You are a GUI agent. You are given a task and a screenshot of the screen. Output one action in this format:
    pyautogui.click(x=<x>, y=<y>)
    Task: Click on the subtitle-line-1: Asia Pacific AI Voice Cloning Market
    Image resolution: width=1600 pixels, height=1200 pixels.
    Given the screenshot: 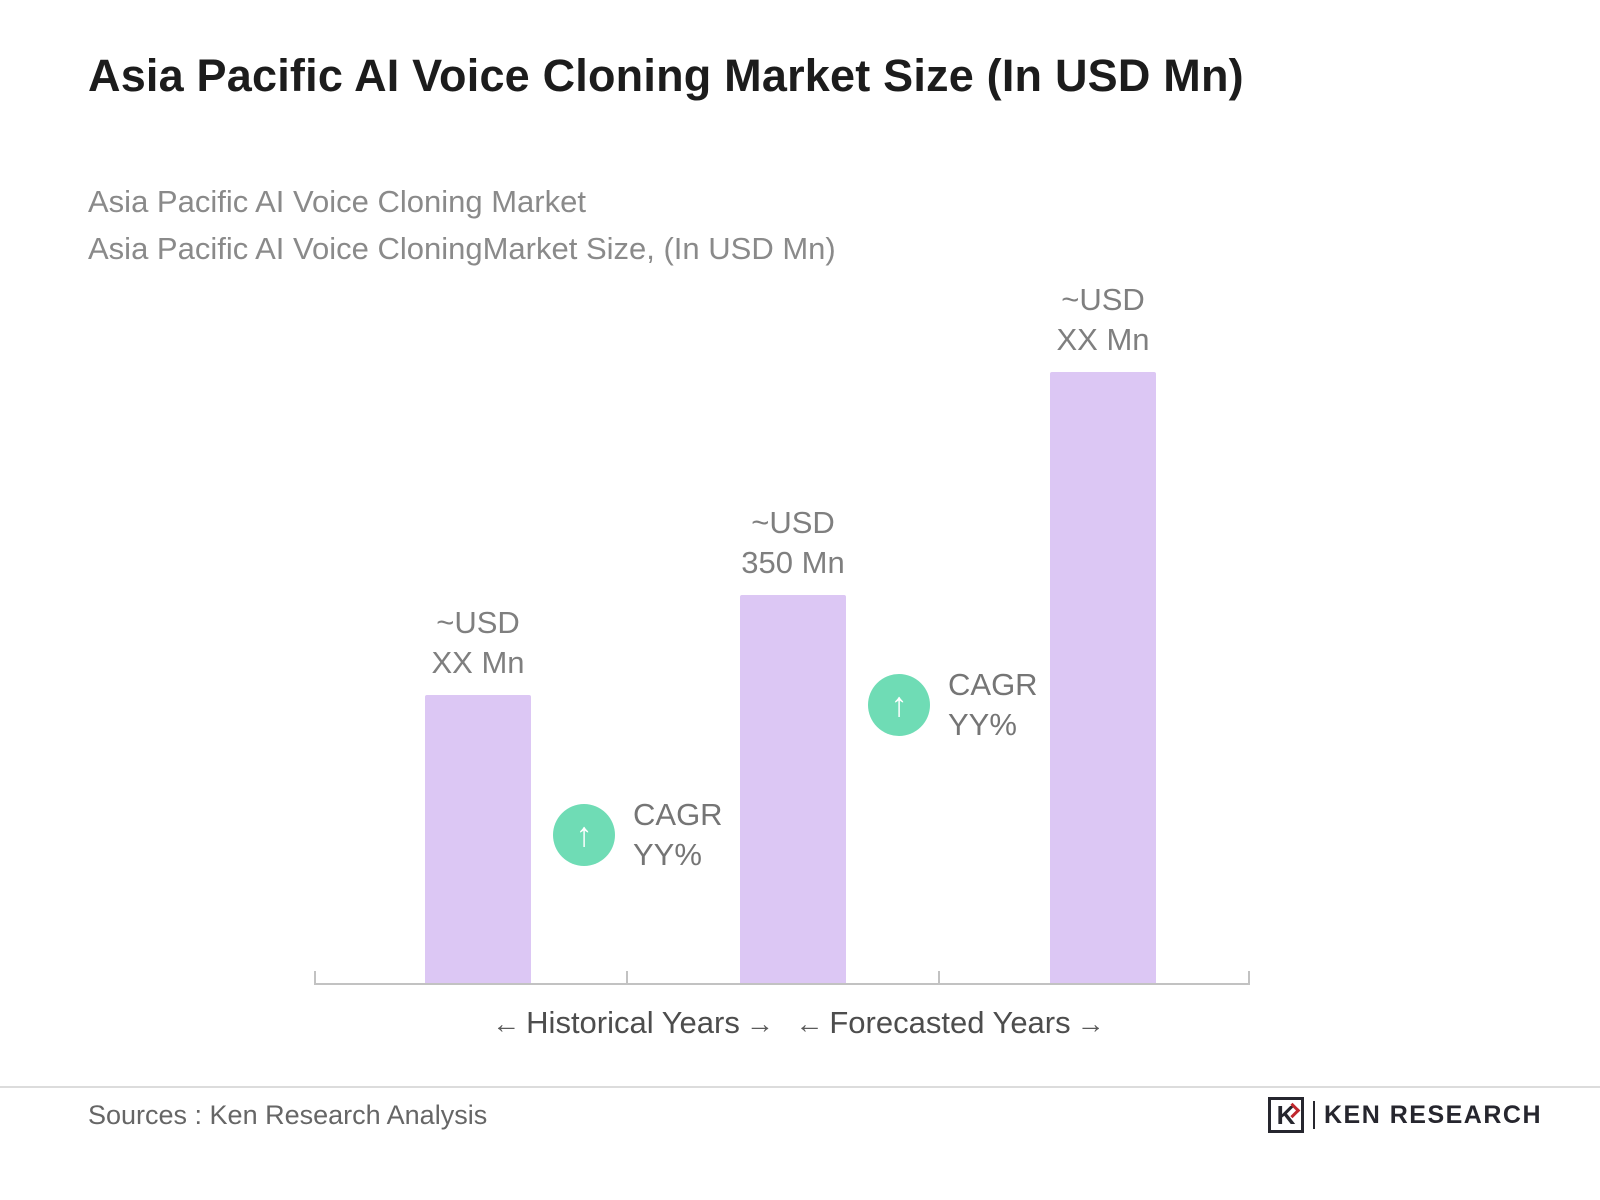 What is the action you would take?
    pyautogui.click(x=337, y=201)
    